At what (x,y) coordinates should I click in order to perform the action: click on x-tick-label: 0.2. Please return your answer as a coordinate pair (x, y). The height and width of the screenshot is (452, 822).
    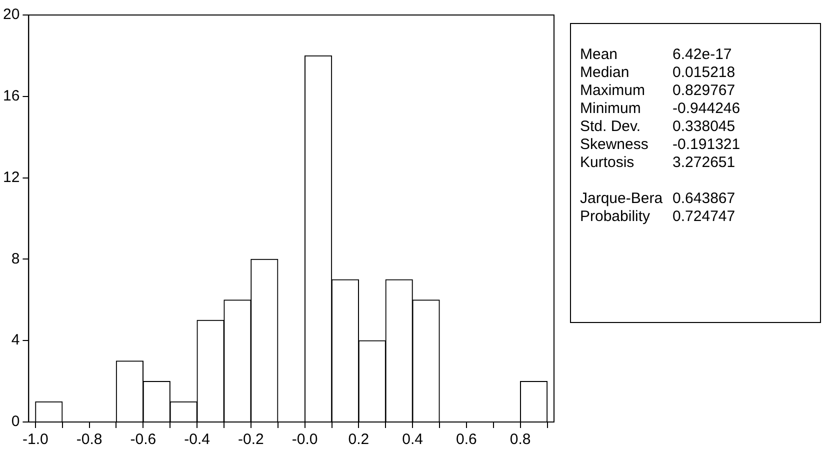
    Looking at the image, I should click on (359, 439).